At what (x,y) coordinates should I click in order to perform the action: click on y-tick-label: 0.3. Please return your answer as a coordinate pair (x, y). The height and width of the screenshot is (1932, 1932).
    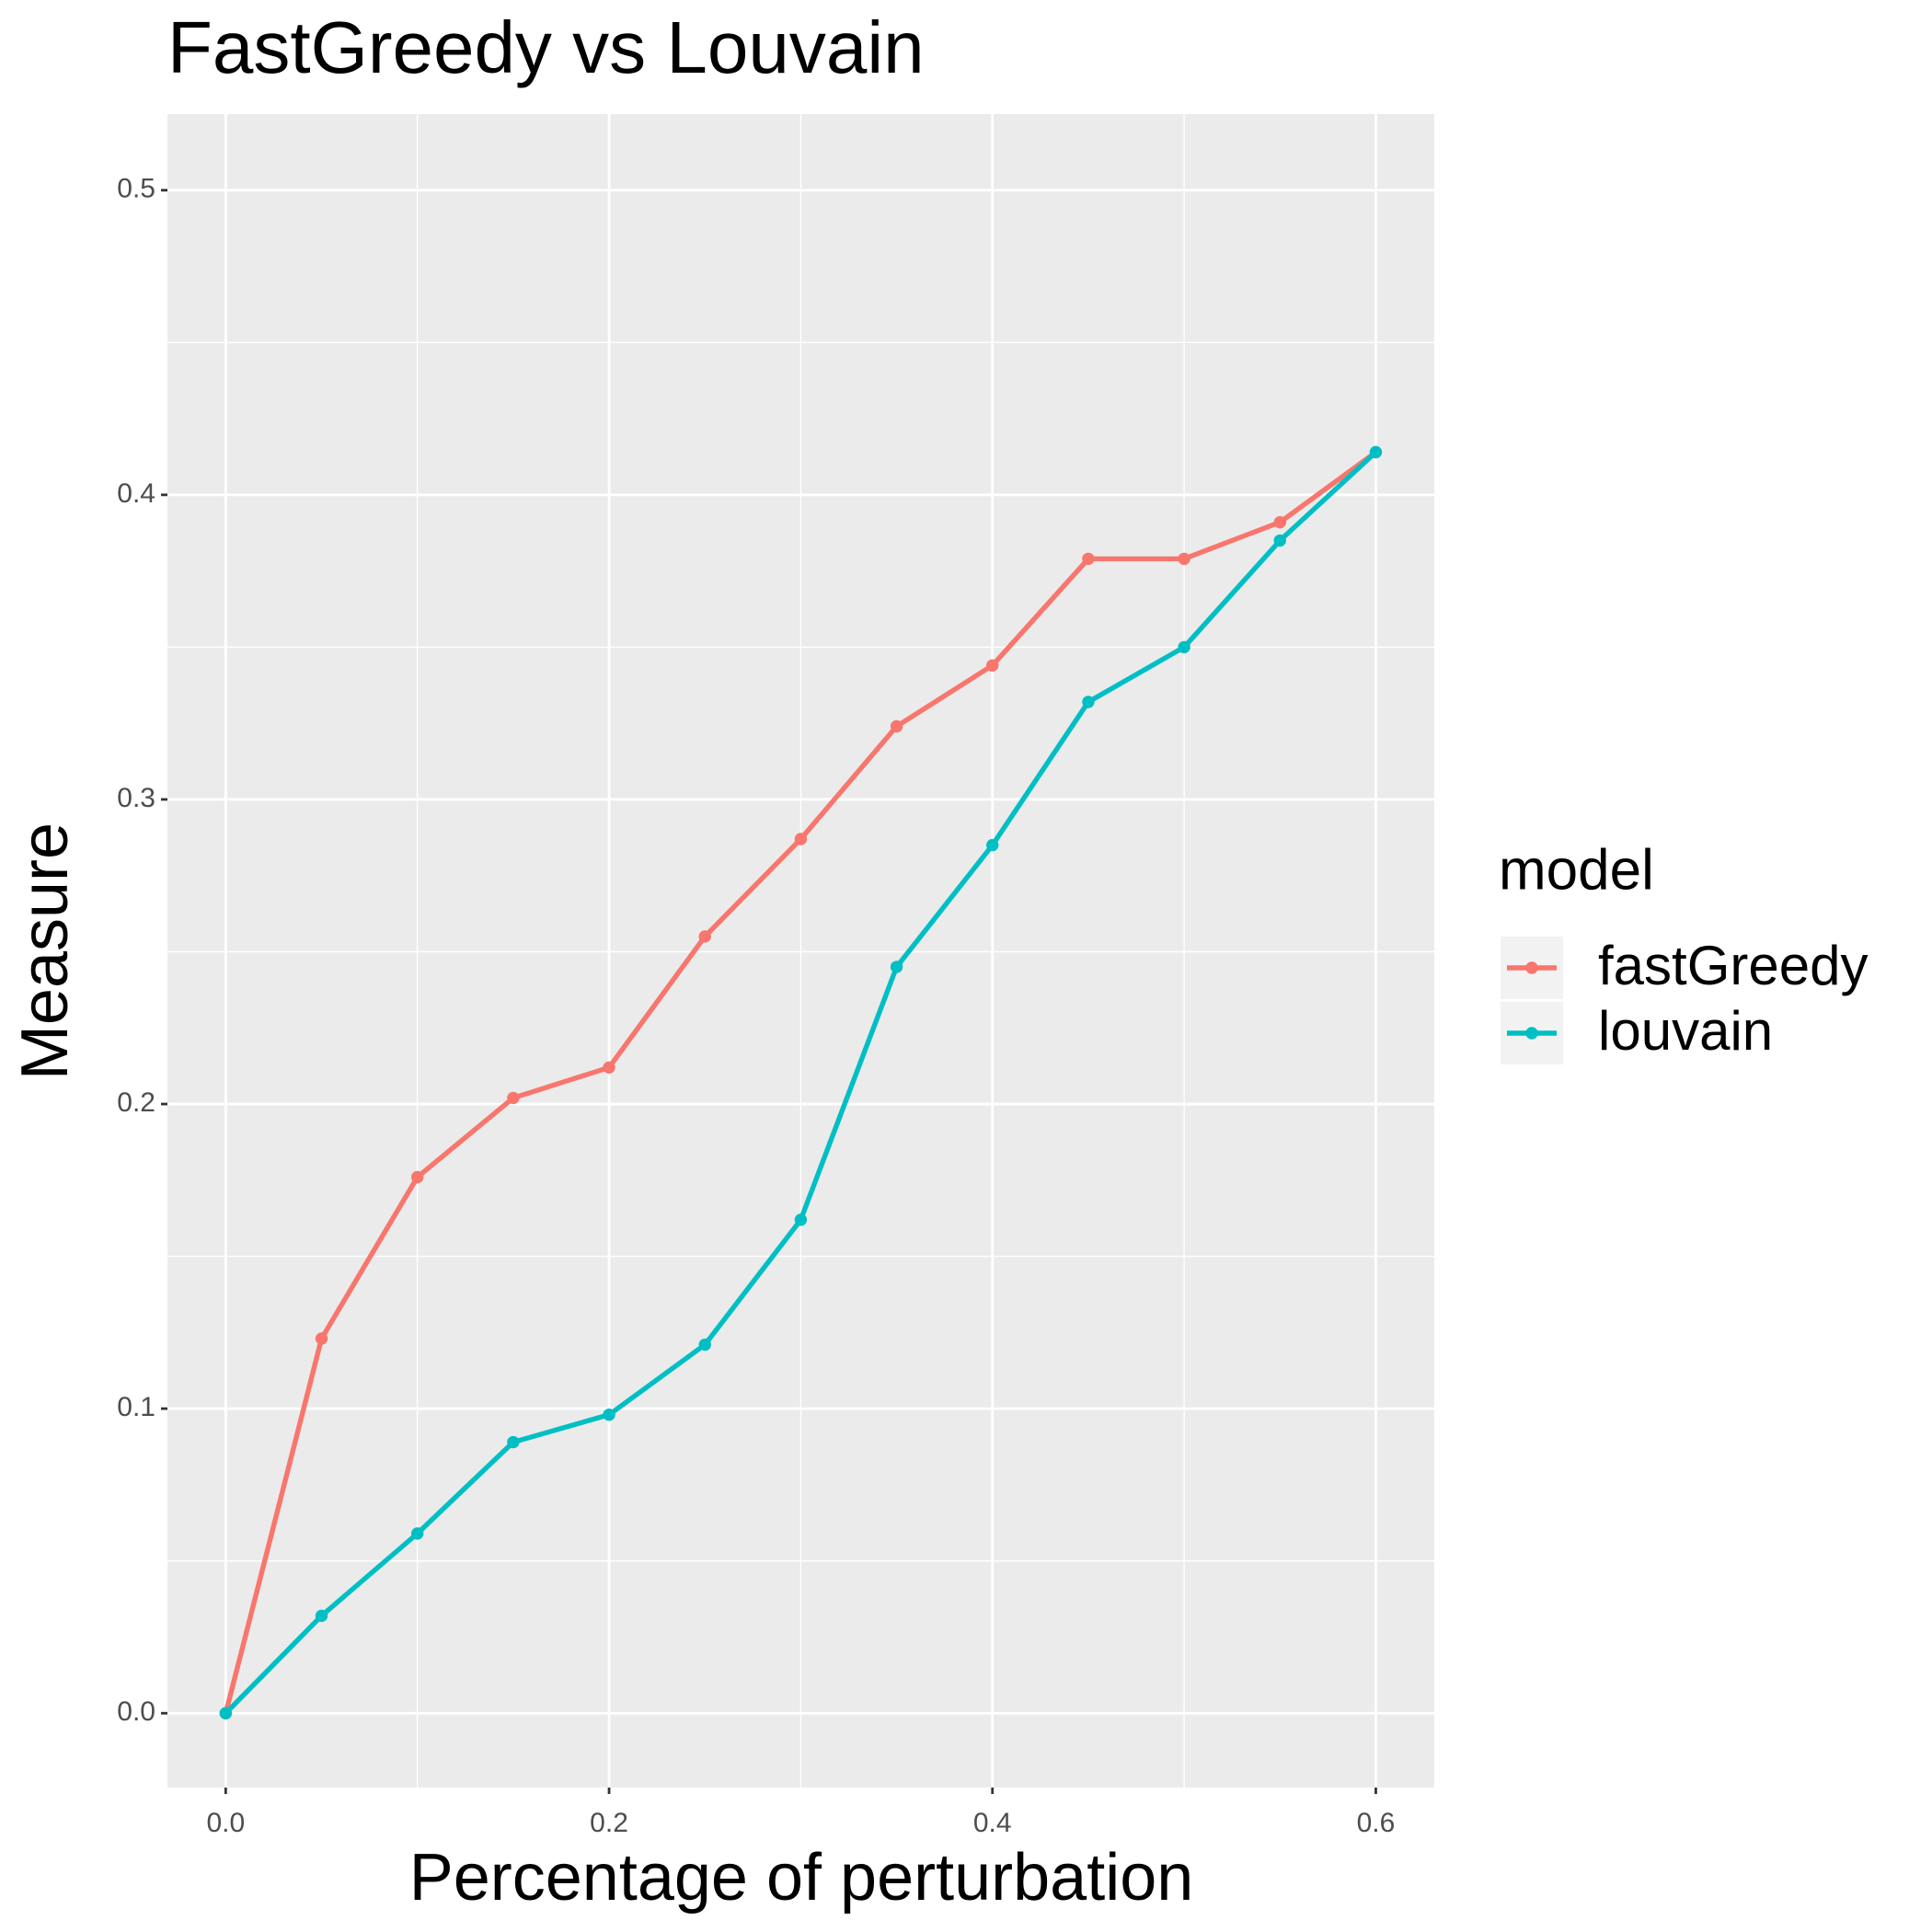
    Looking at the image, I should click on (136, 798).